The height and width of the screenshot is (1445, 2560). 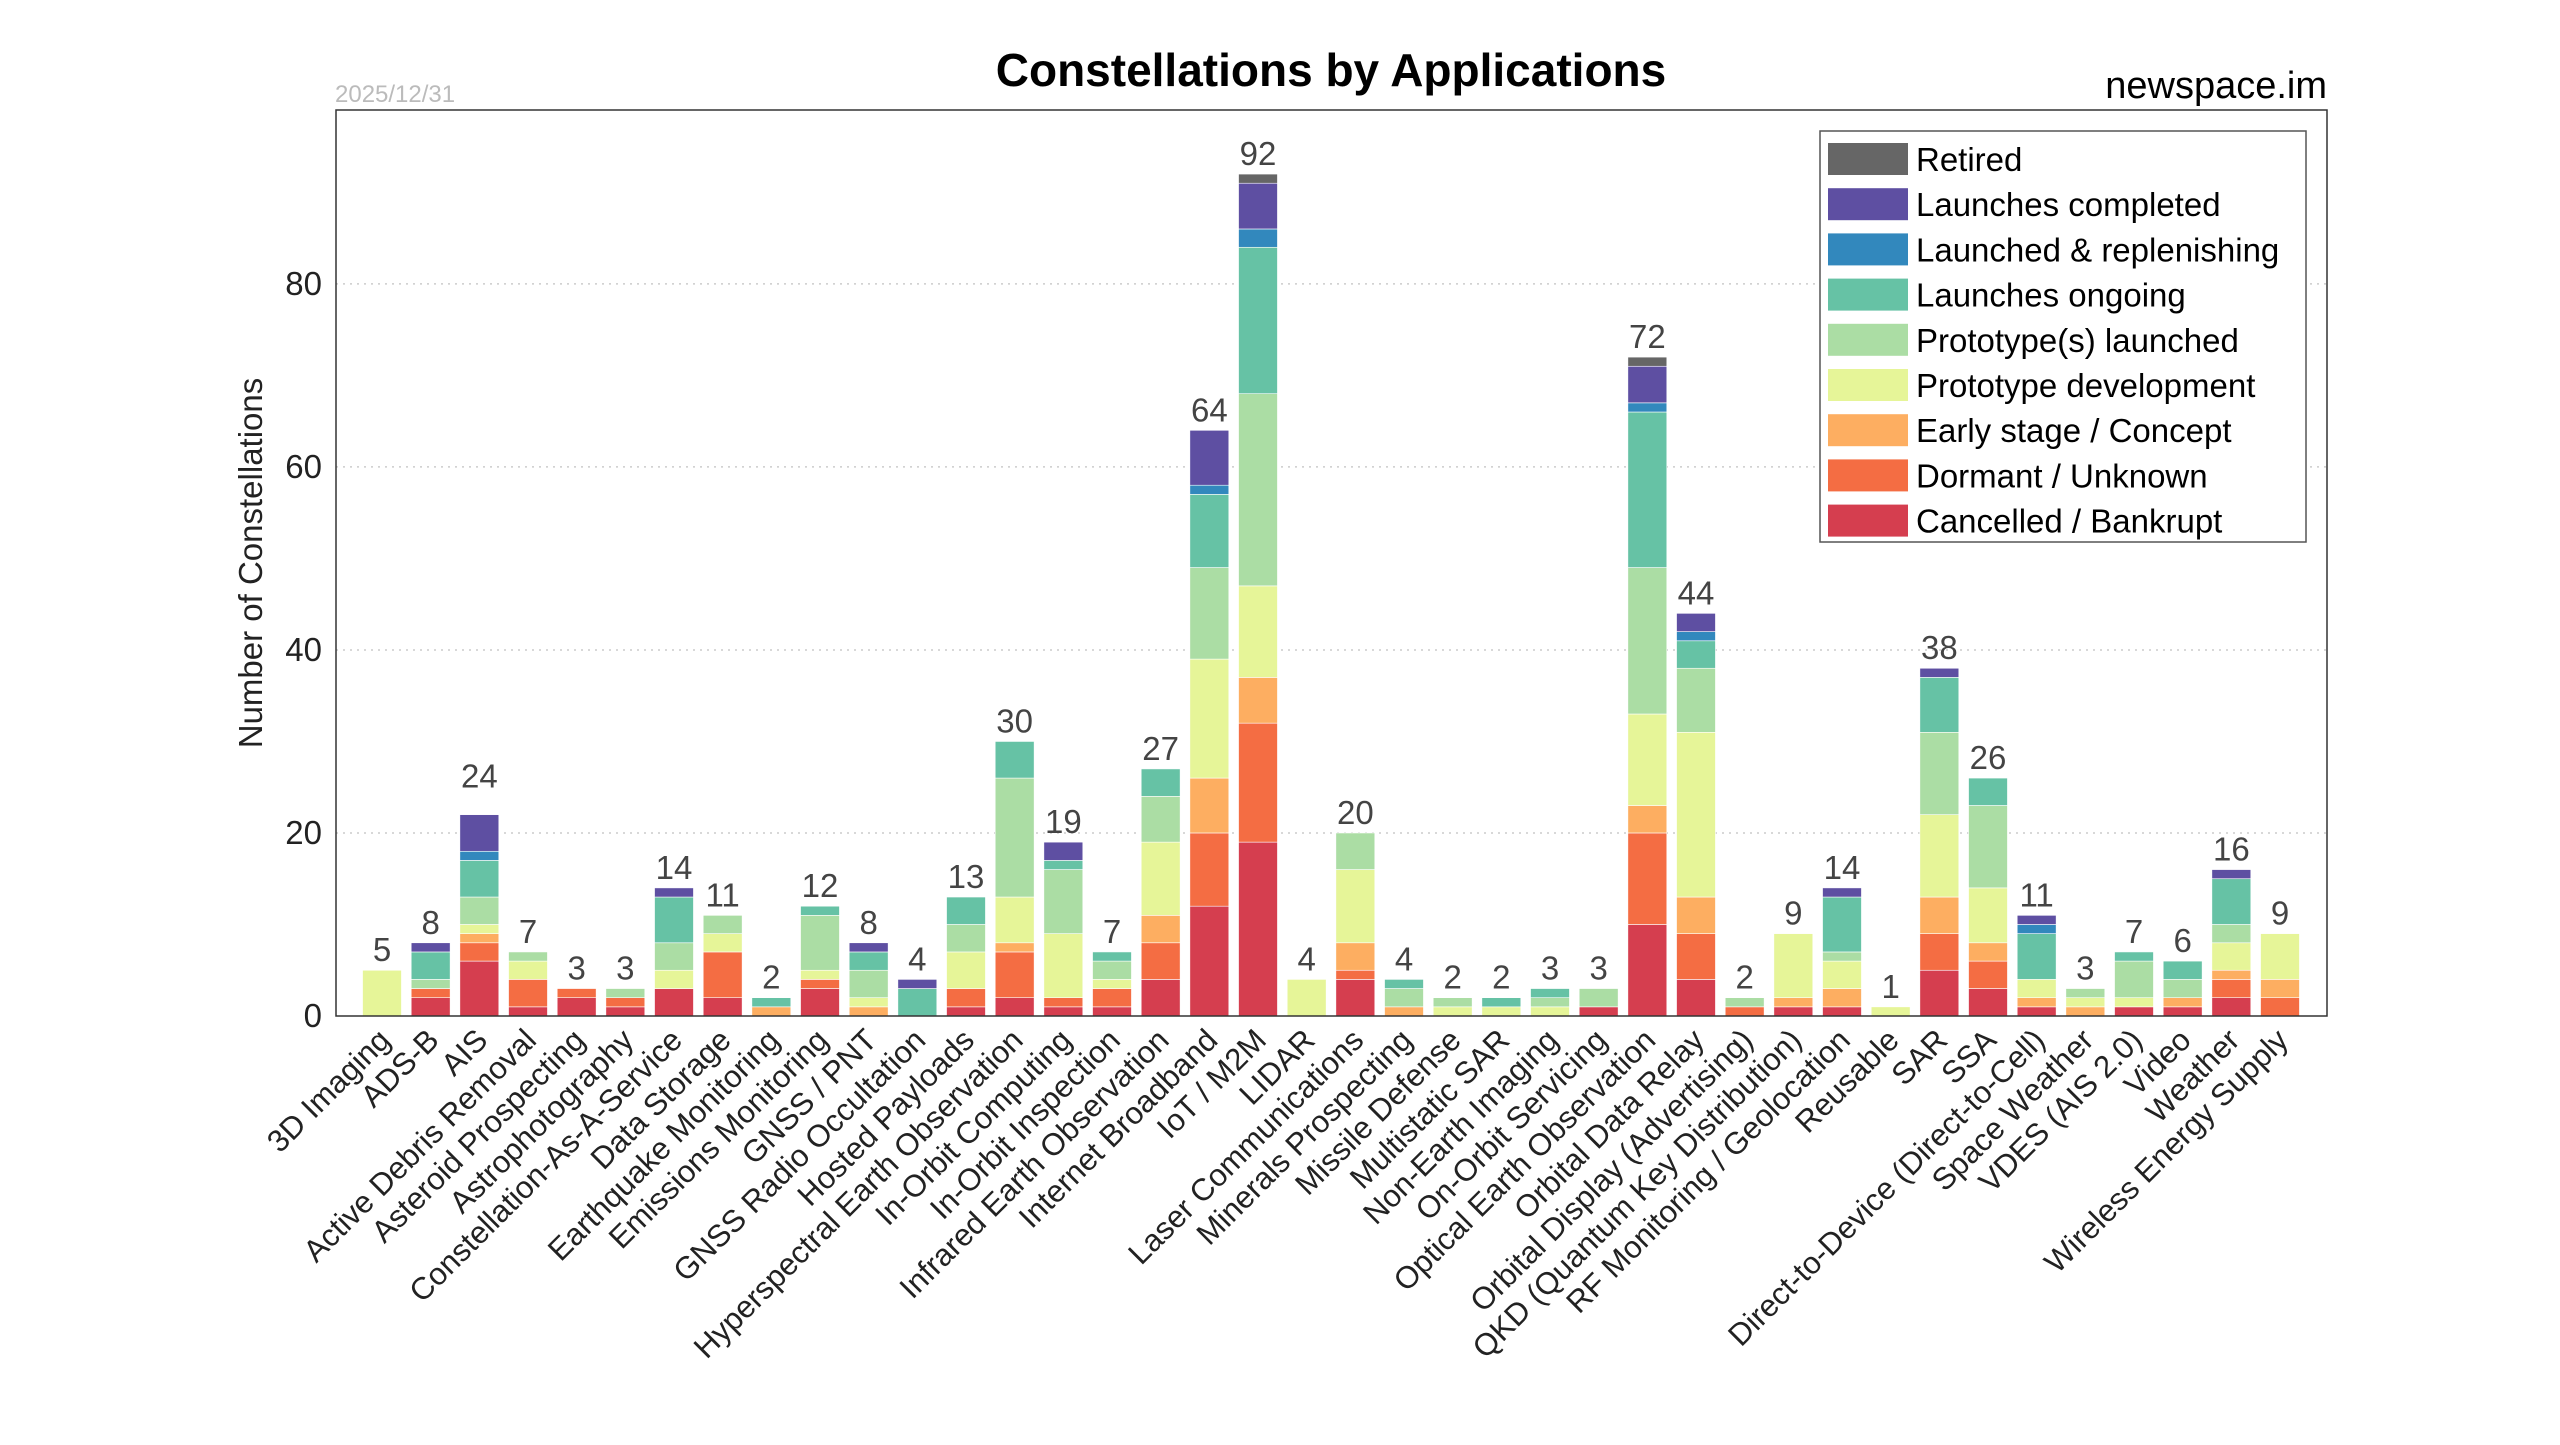 What do you see at coordinates (1647, 336) in the screenshot?
I see `total-label: 72` at bounding box center [1647, 336].